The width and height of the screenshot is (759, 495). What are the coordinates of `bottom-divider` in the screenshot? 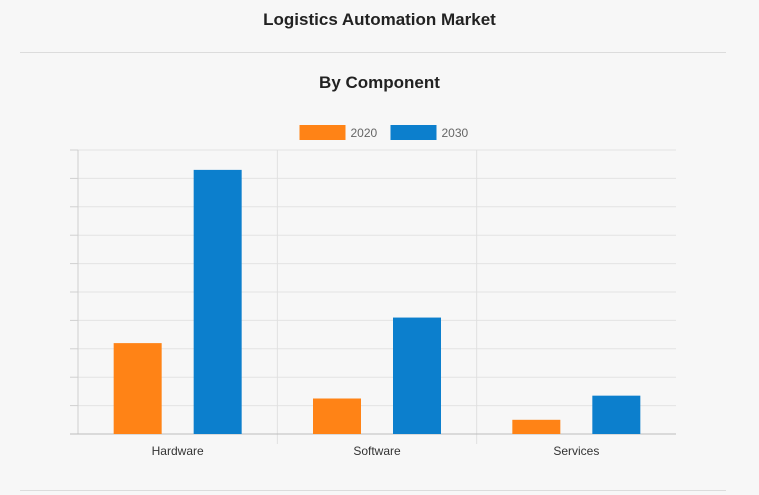 It's located at (373, 490).